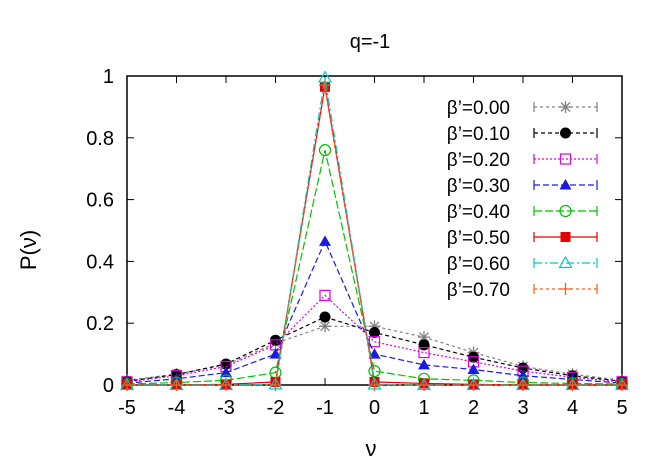  I want to click on legend-entry: β’=0.00, so click(522, 108).